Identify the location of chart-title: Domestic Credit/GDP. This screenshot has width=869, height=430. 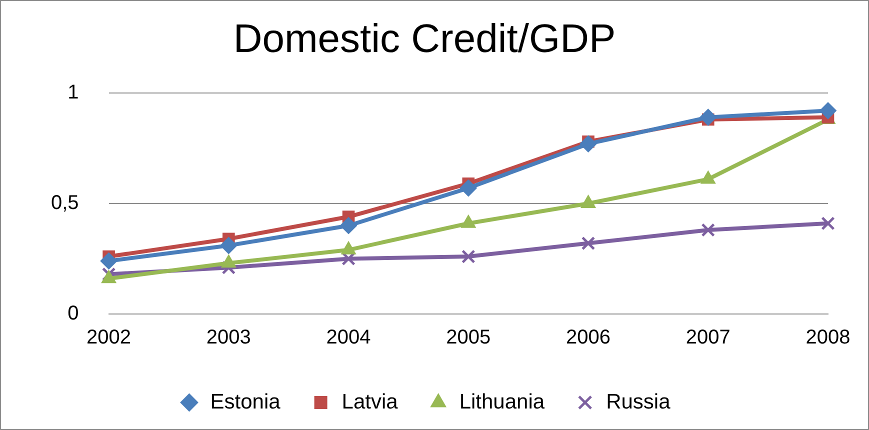
(424, 39).